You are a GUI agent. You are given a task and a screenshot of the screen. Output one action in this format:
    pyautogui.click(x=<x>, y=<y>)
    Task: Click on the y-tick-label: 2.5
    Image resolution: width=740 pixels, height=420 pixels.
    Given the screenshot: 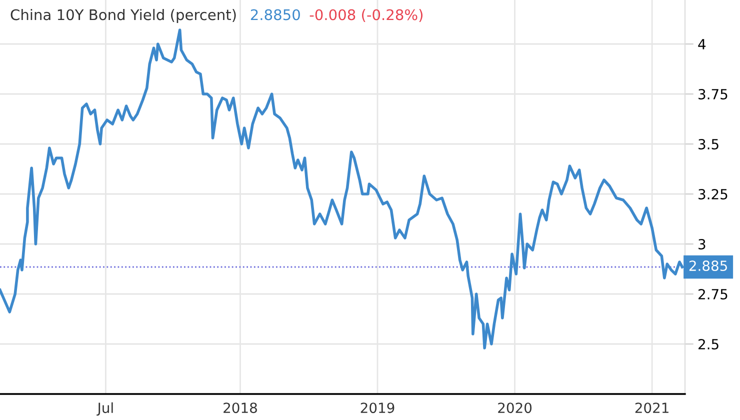 What is the action you would take?
    pyautogui.click(x=708, y=344)
    